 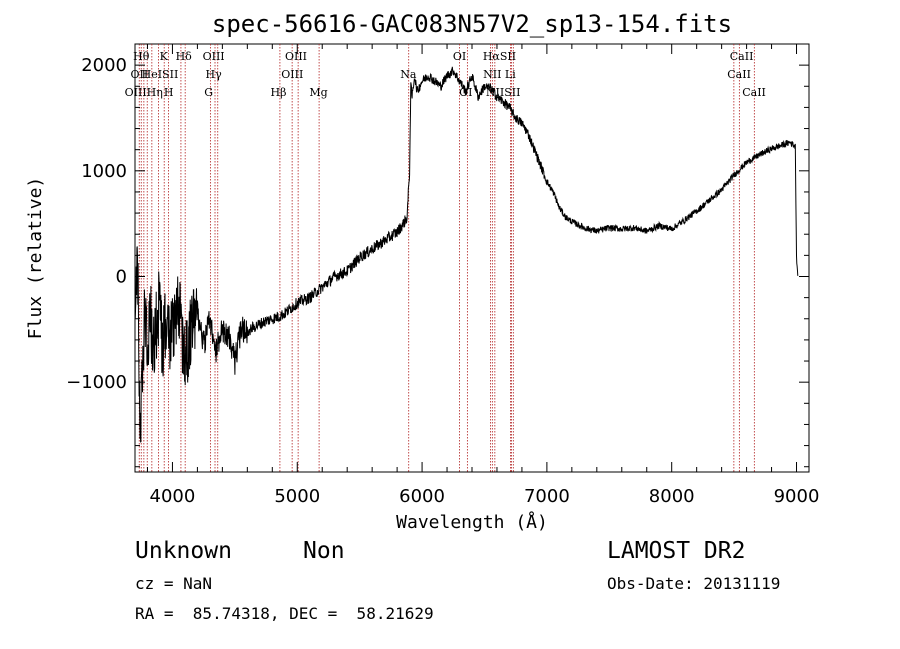 I want to click on survey-name: LAMOST DR2, so click(x=676, y=551).